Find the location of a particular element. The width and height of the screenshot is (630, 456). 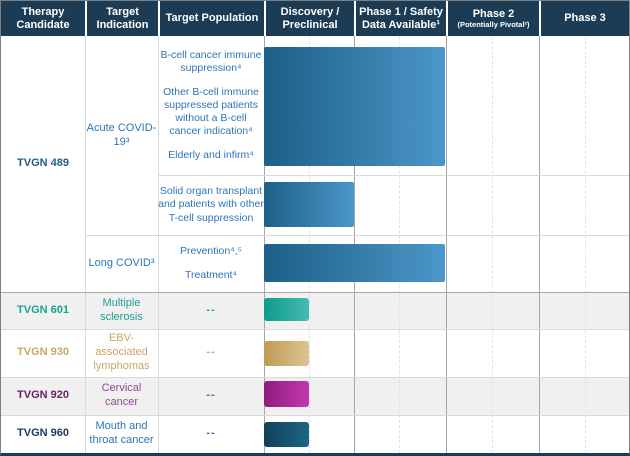

header-label: Therapy Candidate is located at coordinates (43, 18).